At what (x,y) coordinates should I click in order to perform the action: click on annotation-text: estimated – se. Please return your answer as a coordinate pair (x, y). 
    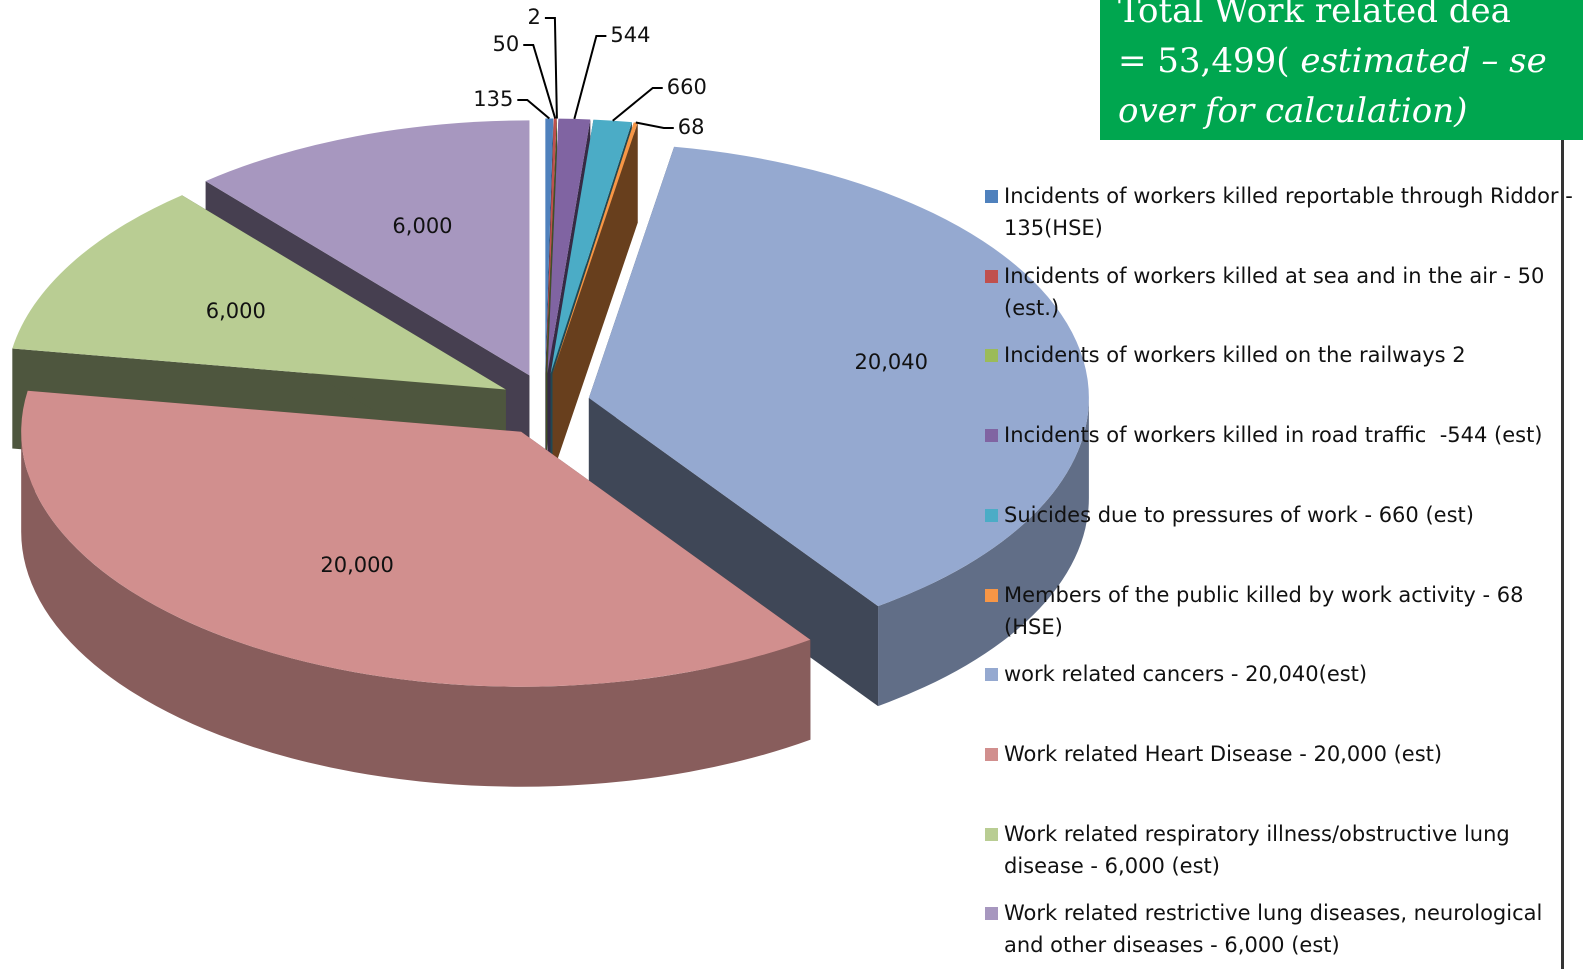
    Looking at the image, I should click on (1418, 61).